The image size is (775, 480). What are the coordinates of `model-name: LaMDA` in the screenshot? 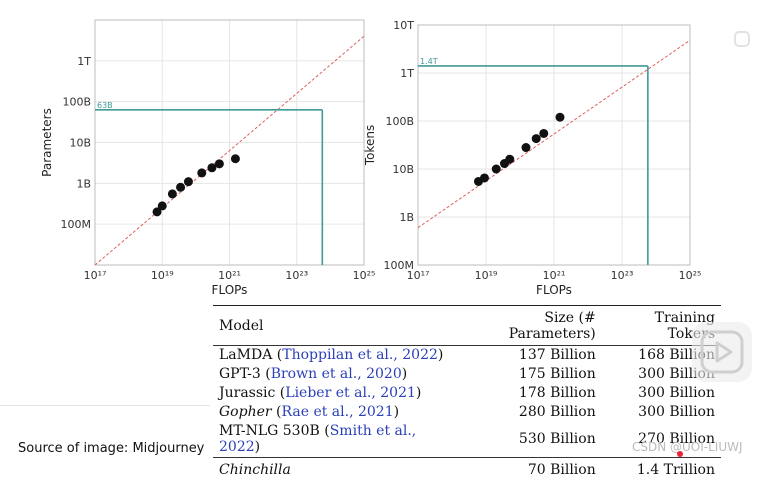 It's located at (245, 355).